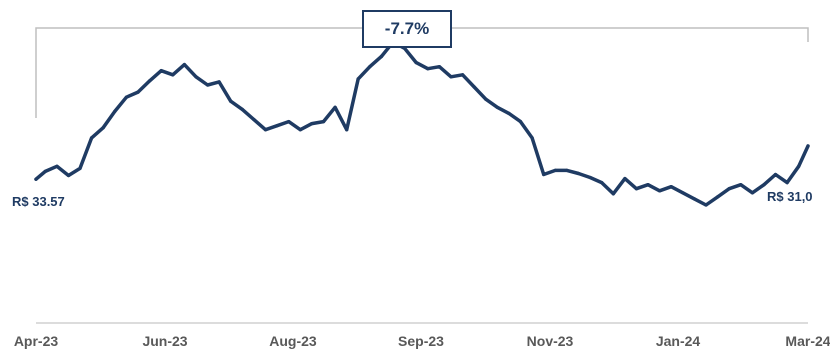  I want to click on start-price-label: R$ 33.57, so click(38, 201).